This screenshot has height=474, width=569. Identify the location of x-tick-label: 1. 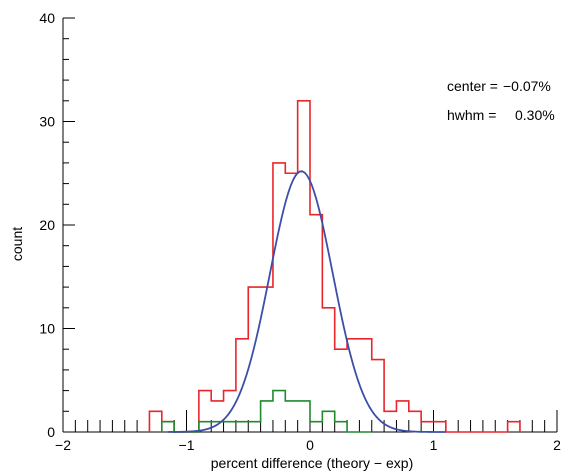
(434, 445).